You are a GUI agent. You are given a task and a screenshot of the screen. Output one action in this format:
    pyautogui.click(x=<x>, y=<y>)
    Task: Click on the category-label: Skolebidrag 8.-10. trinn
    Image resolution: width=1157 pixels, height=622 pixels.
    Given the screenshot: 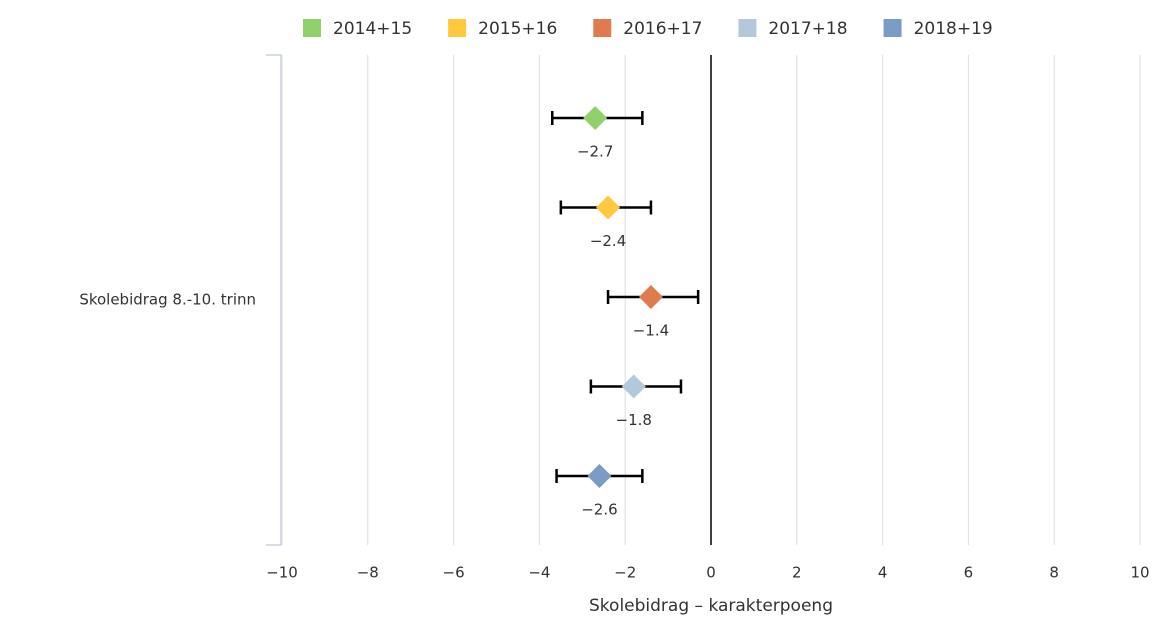 What is the action you would take?
    pyautogui.click(x=167, y=300)
    